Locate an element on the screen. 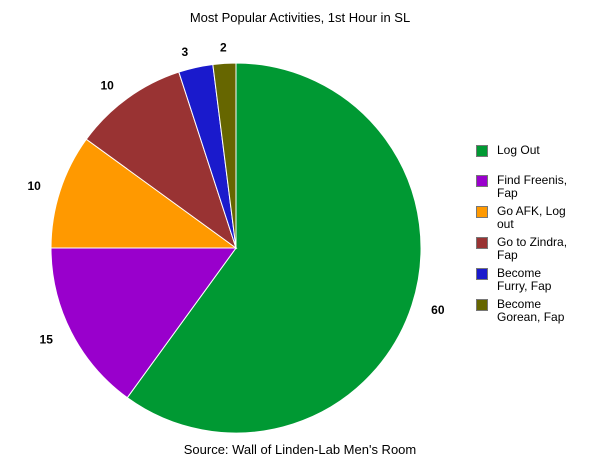  legend-label: Become Gorean, Fap is located at coordinates (531, 310).